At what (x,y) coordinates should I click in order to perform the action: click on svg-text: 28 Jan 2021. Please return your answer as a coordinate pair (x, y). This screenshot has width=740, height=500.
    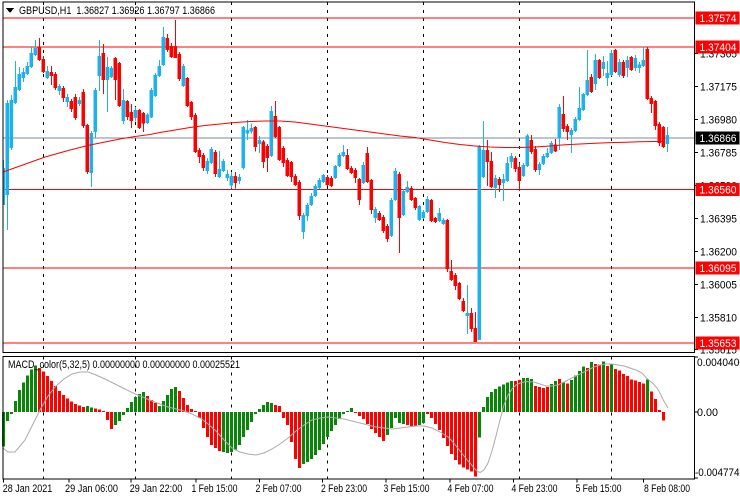
    Looking at the image, I should click on (28, 489).